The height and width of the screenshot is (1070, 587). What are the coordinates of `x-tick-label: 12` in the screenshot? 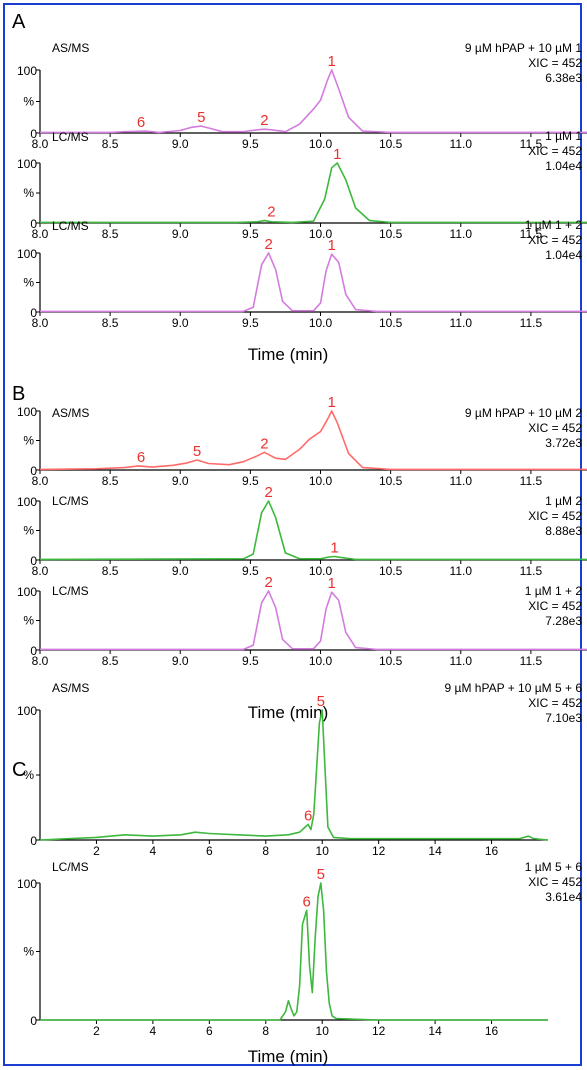 It's located at (379, 1031).